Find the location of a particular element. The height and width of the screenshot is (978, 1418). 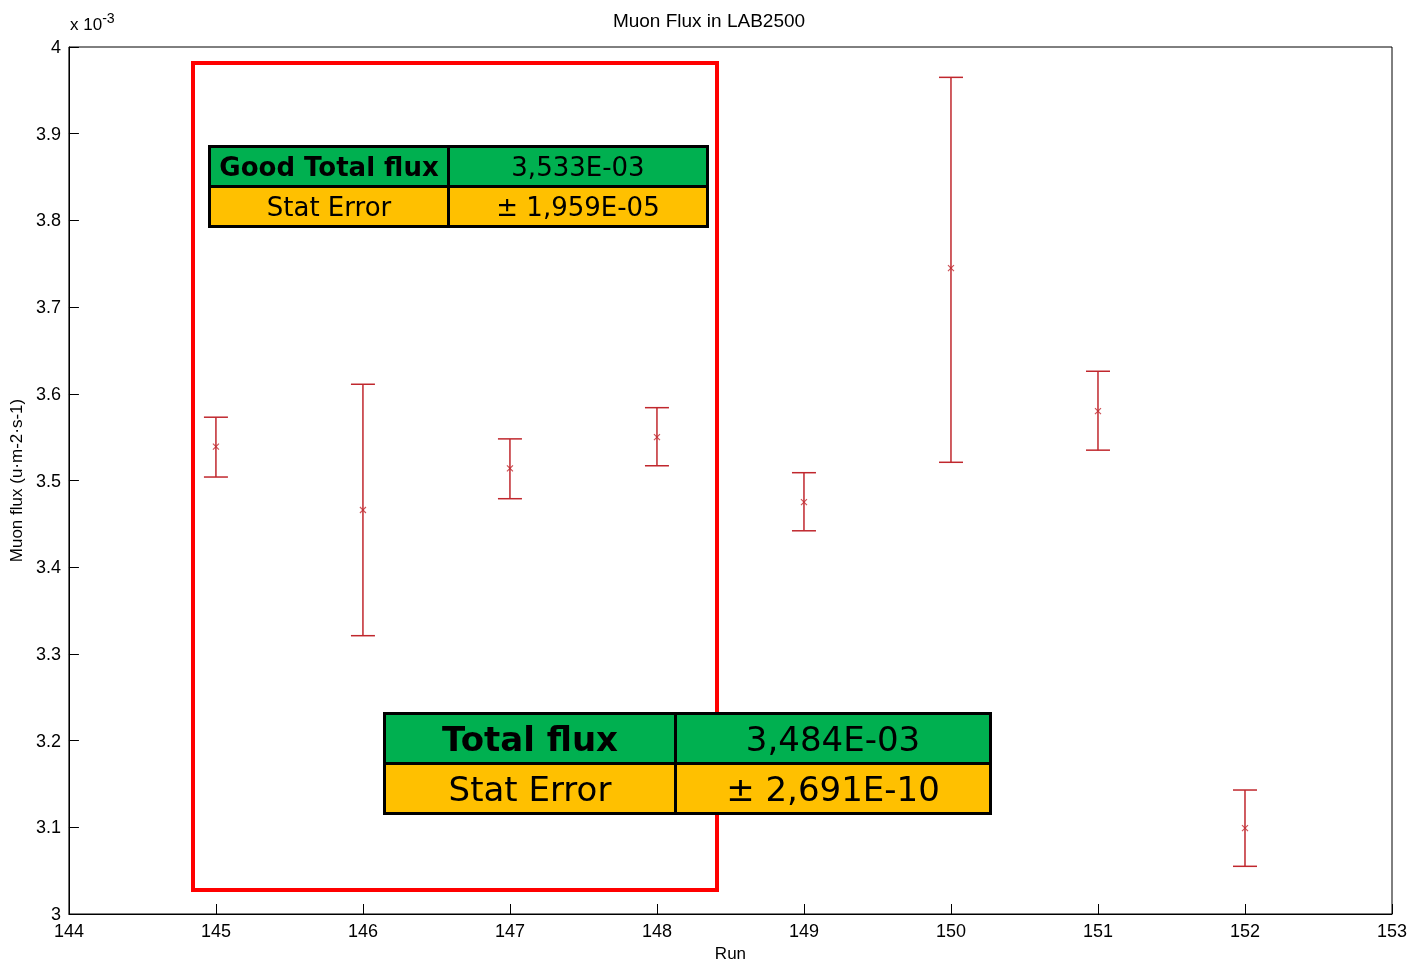

x-tick-label: 152 is located at coordinates (1245, 931).